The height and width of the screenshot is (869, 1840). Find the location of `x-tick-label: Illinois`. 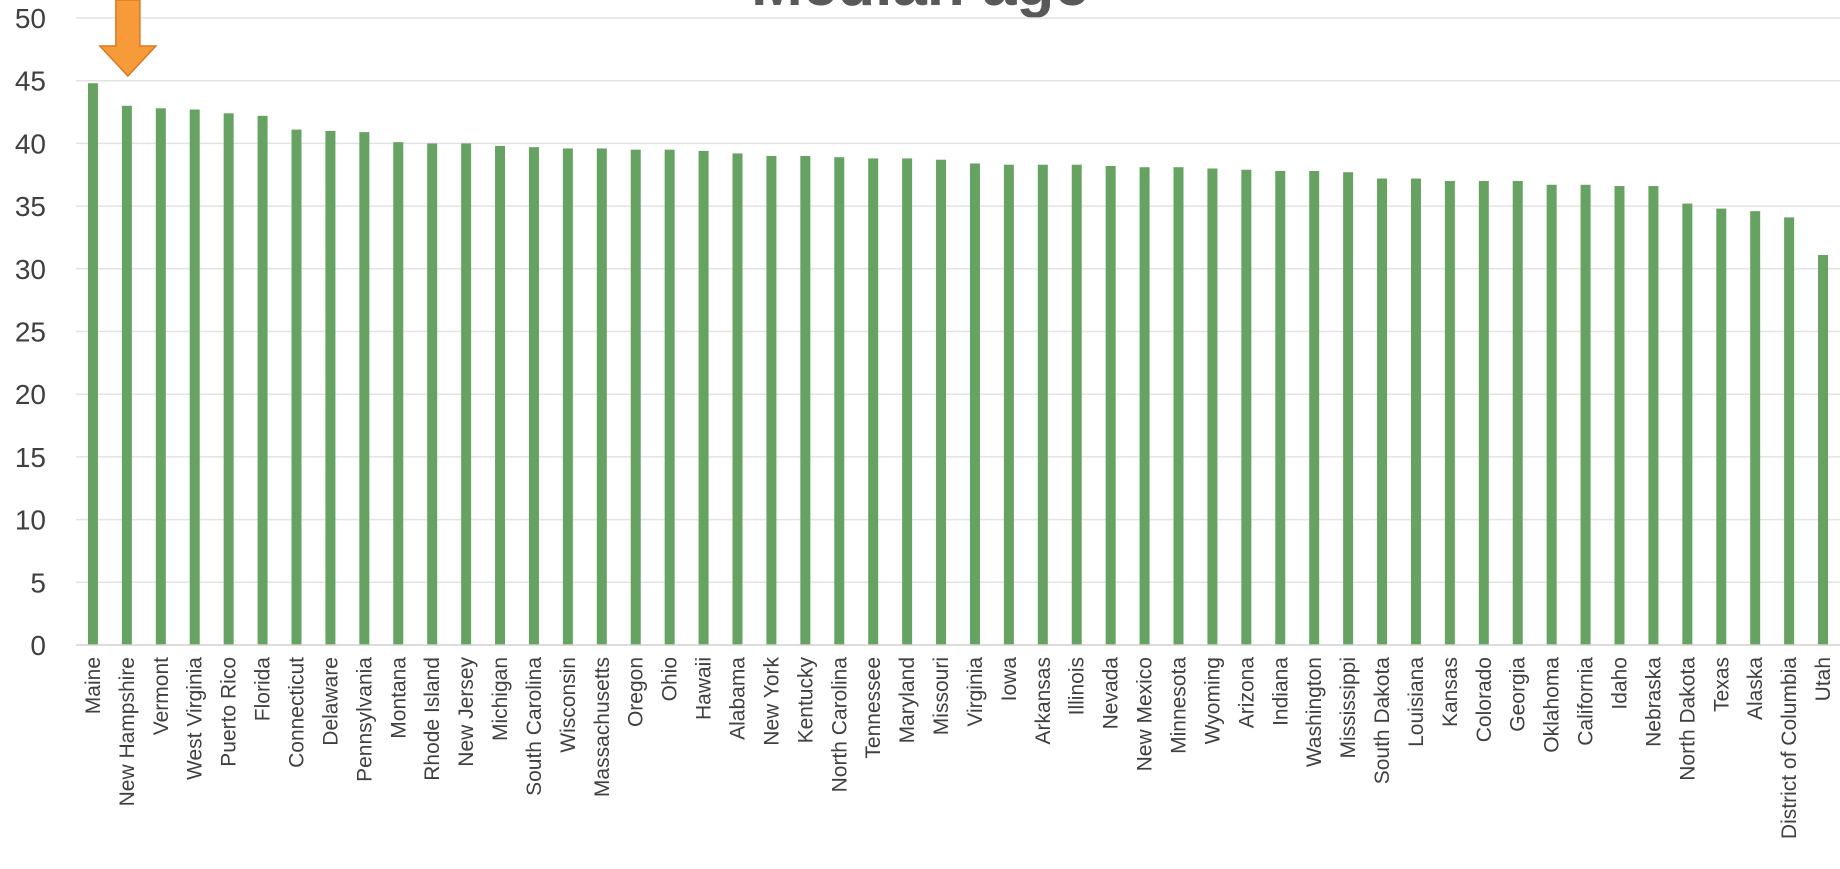

x-tick-label: Illinois is located at coordinates (1077, 686).